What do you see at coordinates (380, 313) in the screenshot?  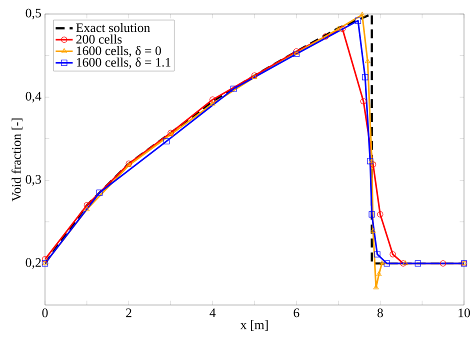 I see `x-tick-label: 8` at bounding box center [380, 313].